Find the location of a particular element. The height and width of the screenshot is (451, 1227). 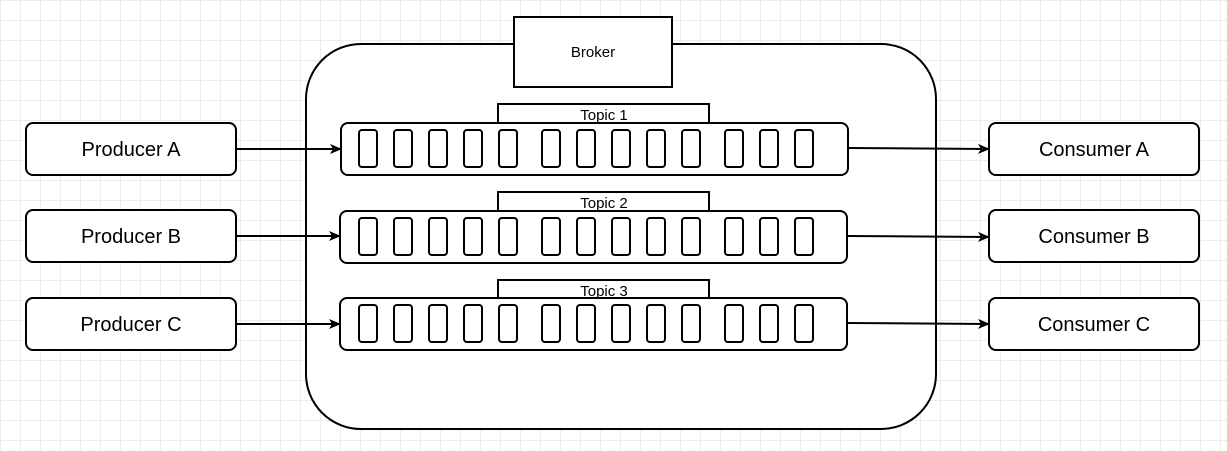

topic-1-slots is located at coordinates (586, 148).